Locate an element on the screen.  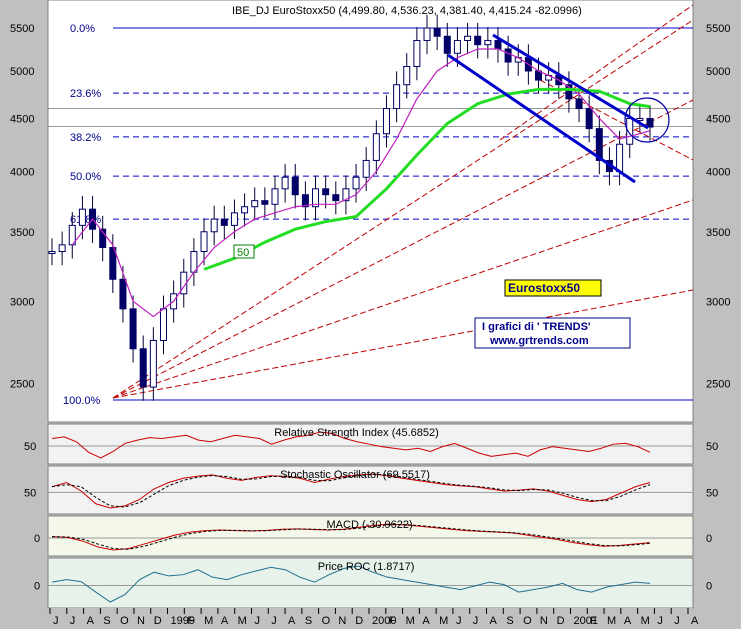
channel-lower is located at coordinates (541, 118).